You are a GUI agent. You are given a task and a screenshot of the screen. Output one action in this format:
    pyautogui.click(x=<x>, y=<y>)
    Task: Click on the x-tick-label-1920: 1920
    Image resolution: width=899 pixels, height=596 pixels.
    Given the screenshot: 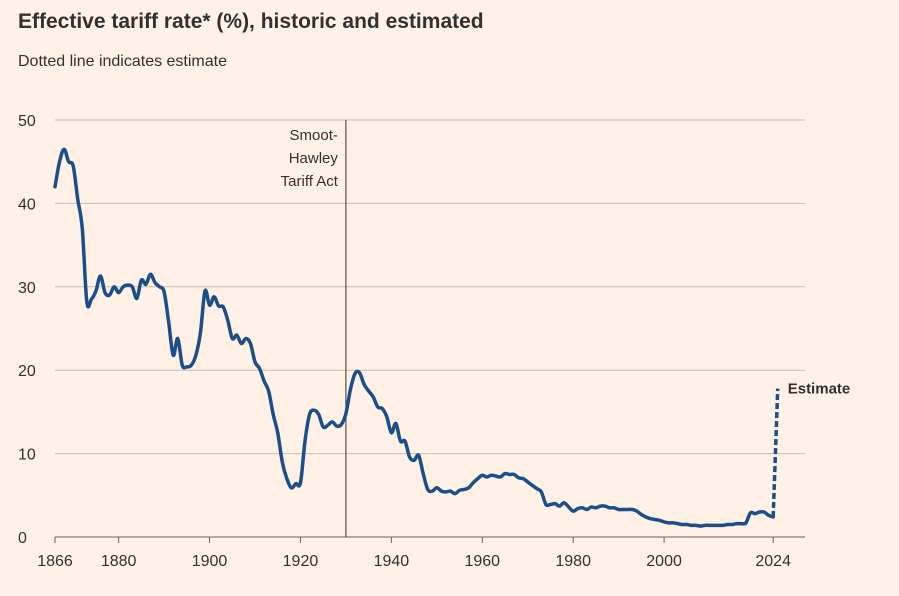 What is the action you would take?
    pyautogui.click(x=301, y=561)
    